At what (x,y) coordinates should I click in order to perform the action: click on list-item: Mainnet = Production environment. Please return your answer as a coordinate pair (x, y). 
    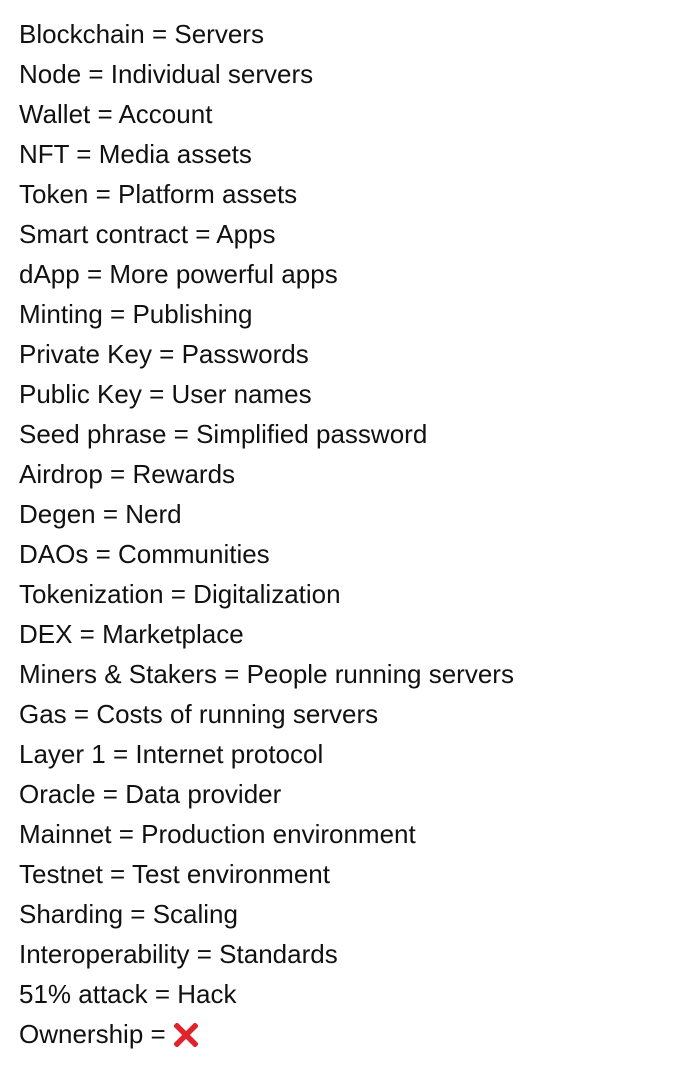
    Looking at the image, I should click on (217, 834).